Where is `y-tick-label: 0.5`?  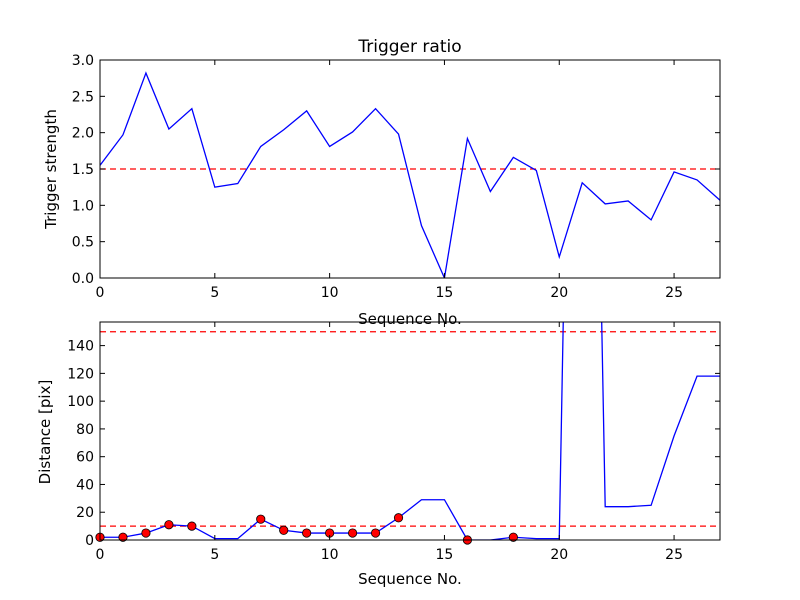 y-tick-label: 0.5 is located at coordinates (83, 243).